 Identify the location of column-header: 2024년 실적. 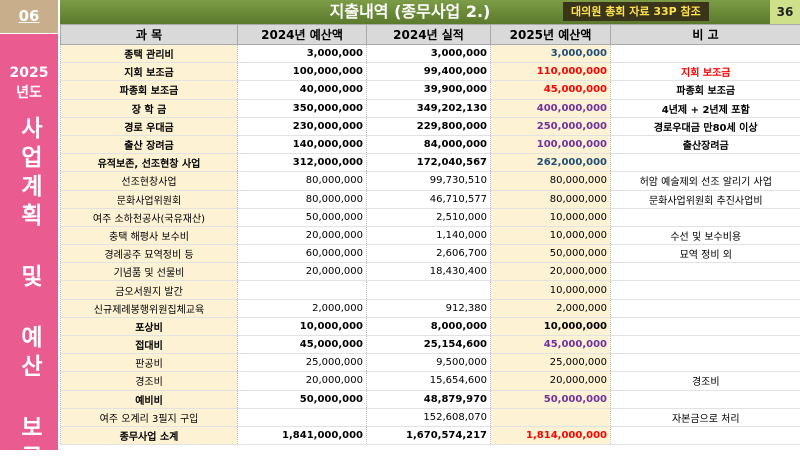
(429, 35).